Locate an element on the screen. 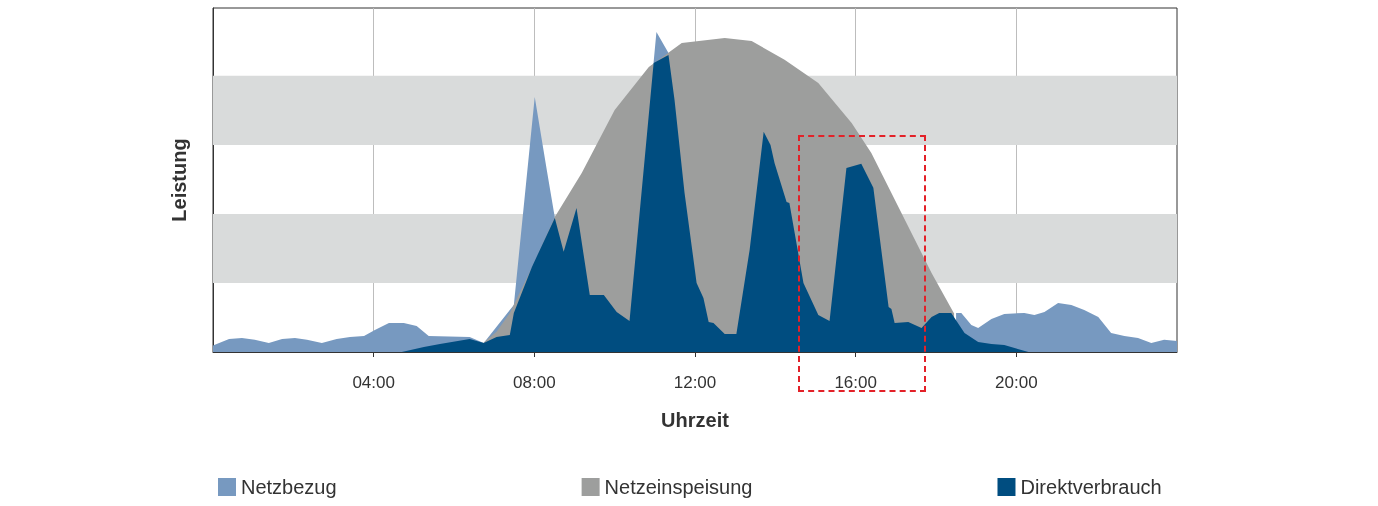 The image size is (1378, 506). x-axis-title: Uhrzeit is located at coordinates (695, 420).